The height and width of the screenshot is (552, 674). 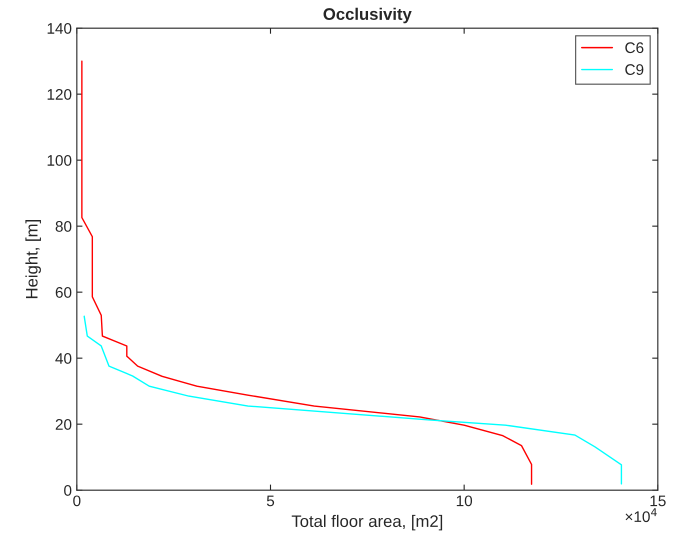 What do you see at coordinates (464, 500) in the screenshot?
I see `x-tick-label: 10` at bounding box center [464, 500].